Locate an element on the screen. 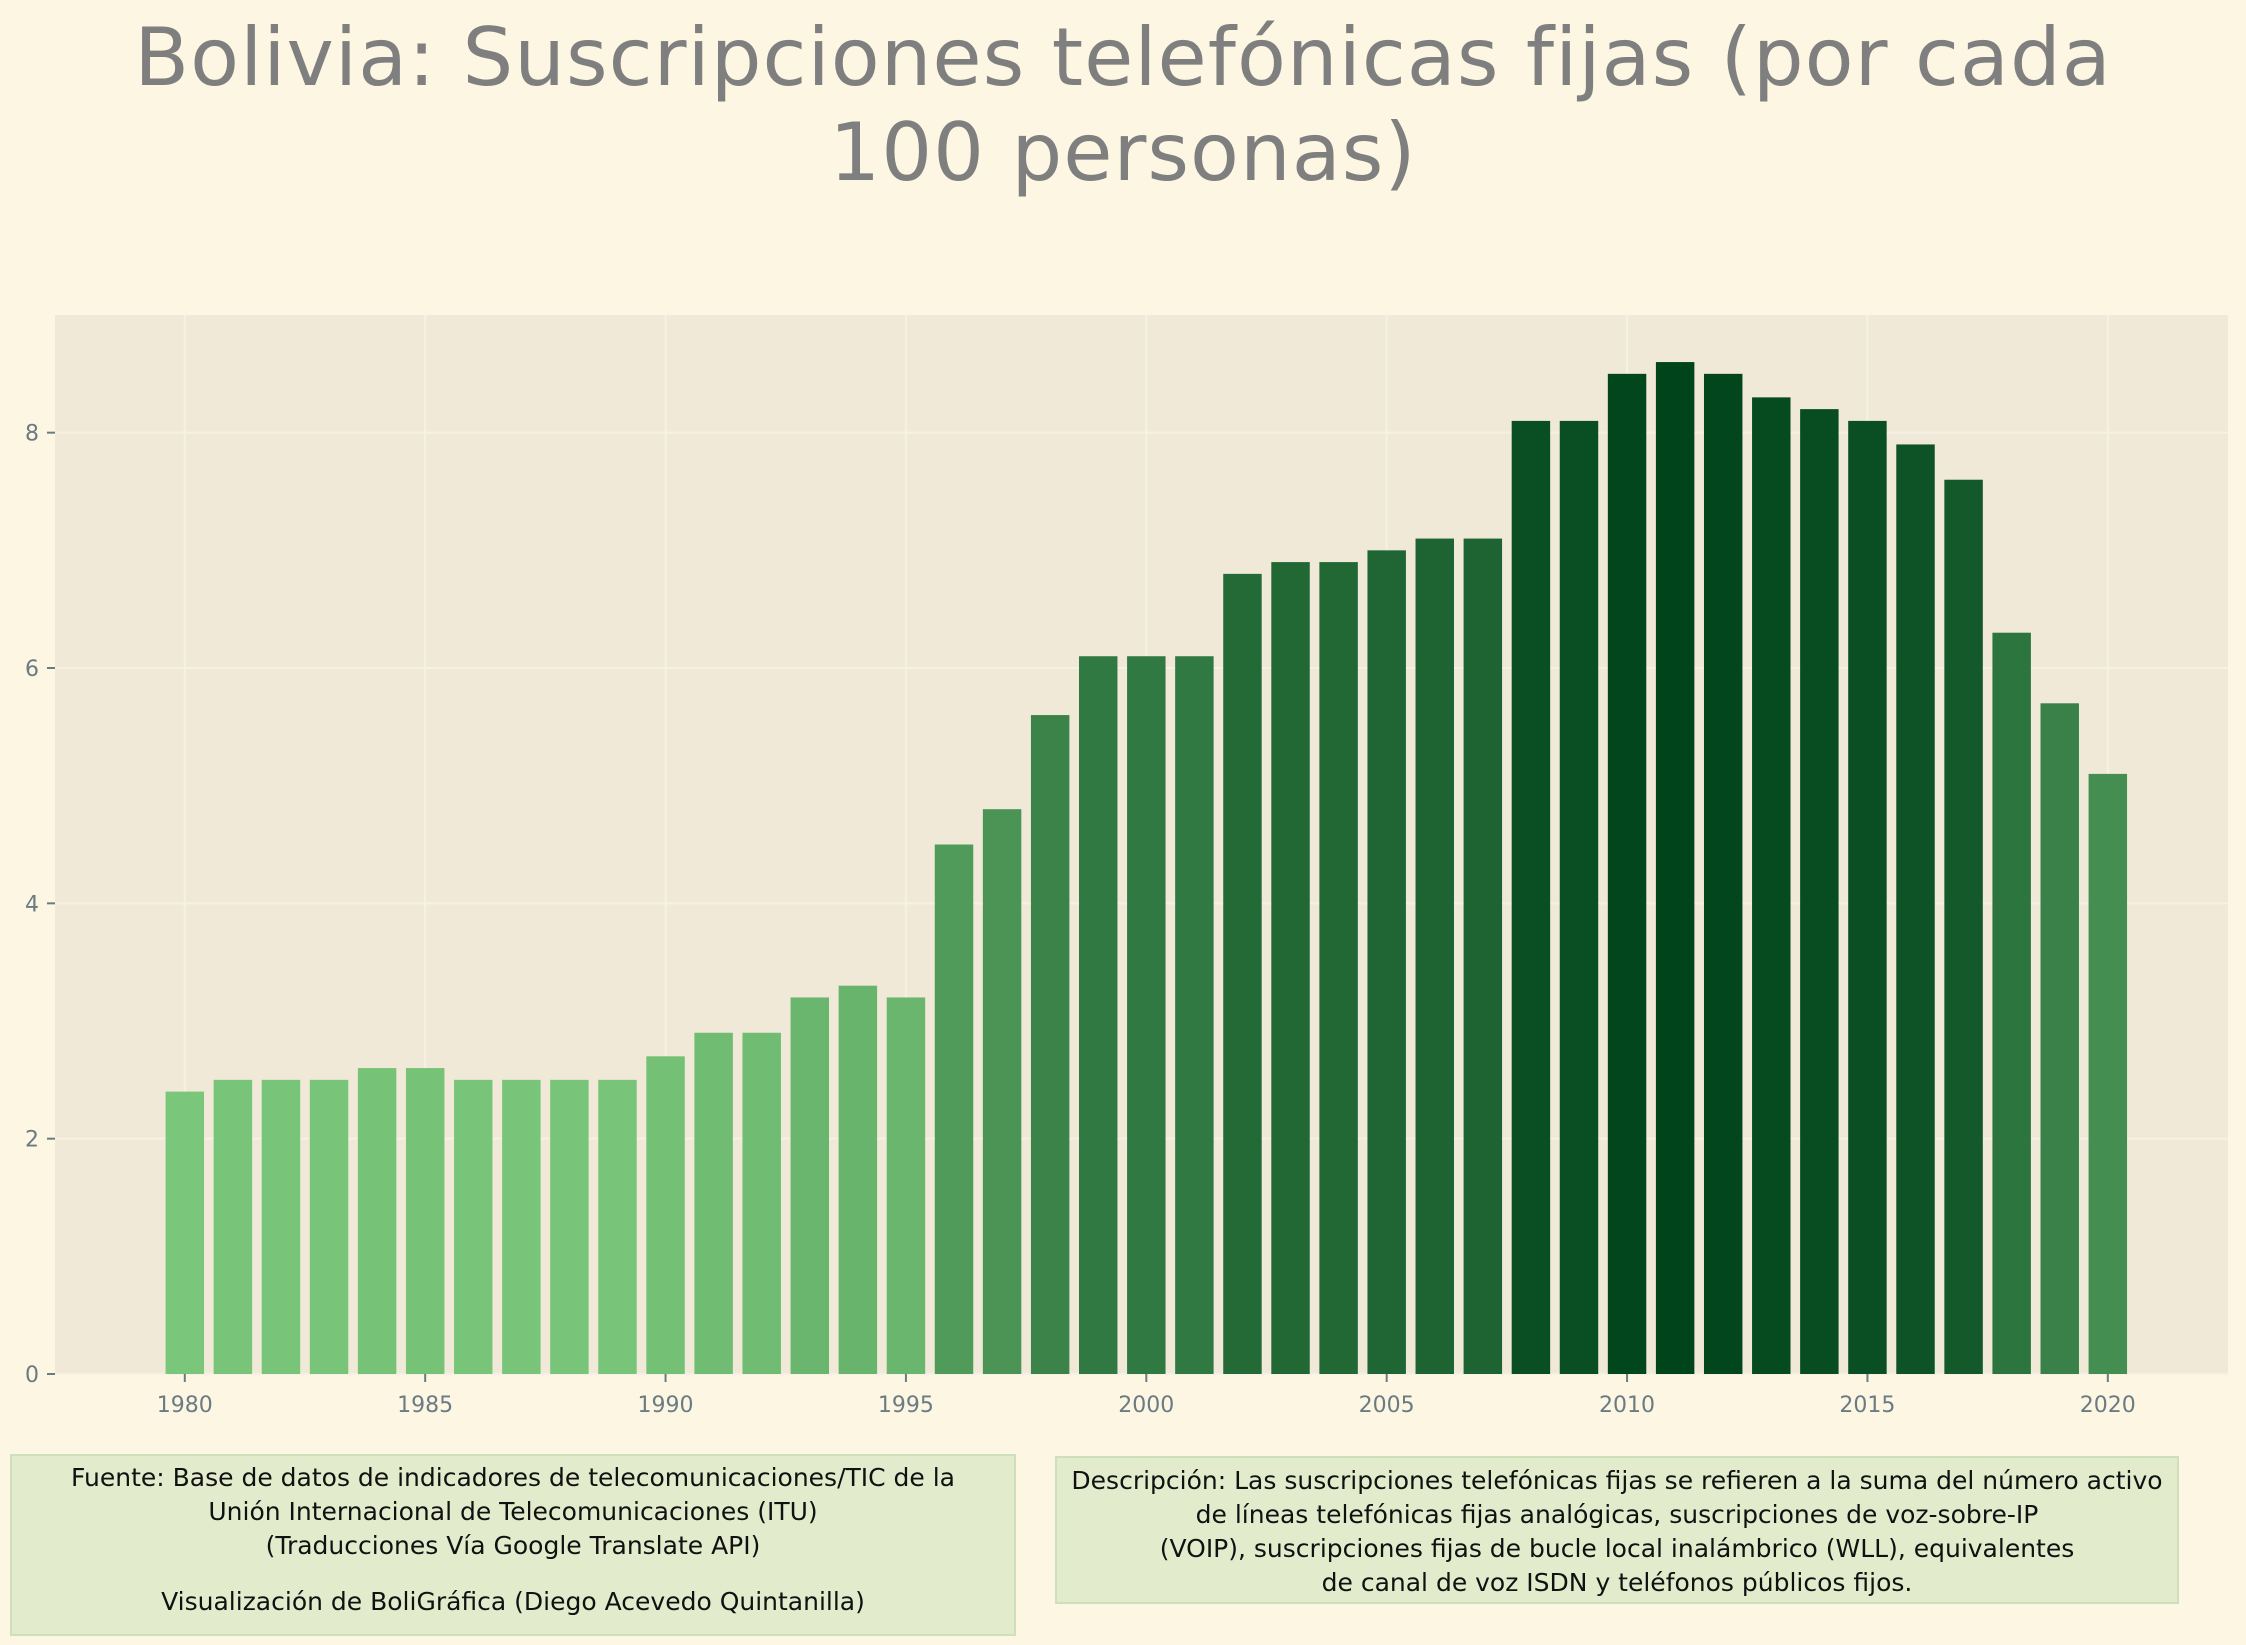 The width and height of the screenshot is (2246, 1645). bar-1986 is located at coordinates (473, 1226).